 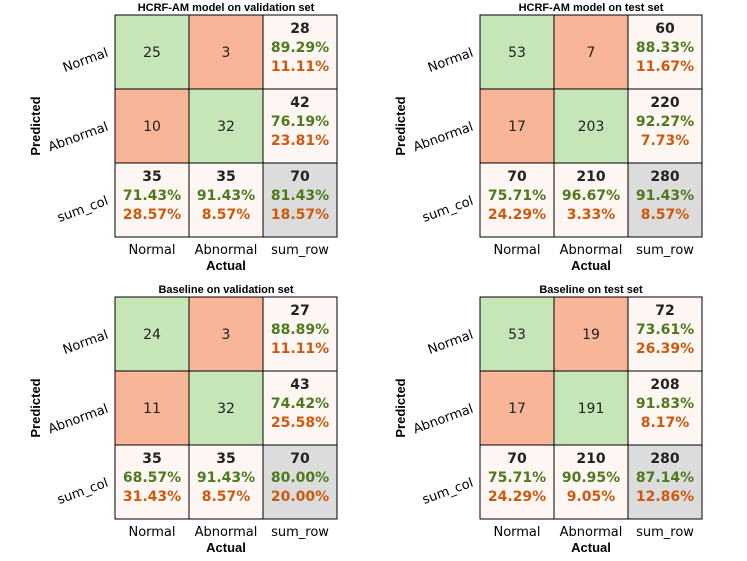 What do you see at coordinates (300, 67) in the screenshot?
I see `sum-error-pct: 11.11%` at bounding box center [300, 67].